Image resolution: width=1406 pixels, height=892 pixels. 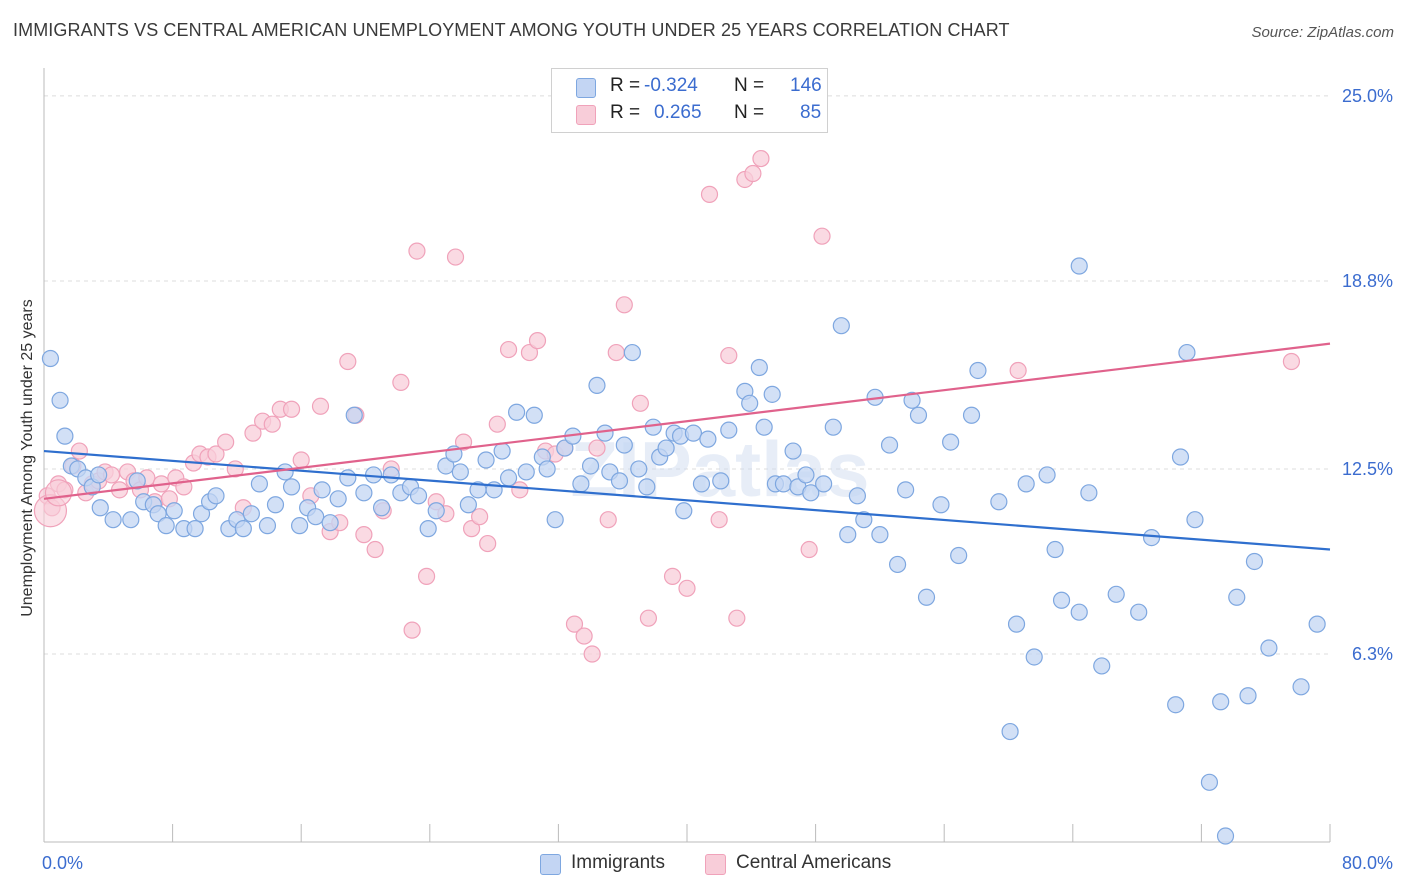 I want to click on immigrants-legend-label: Immigrants, so click(x=618, y=862).